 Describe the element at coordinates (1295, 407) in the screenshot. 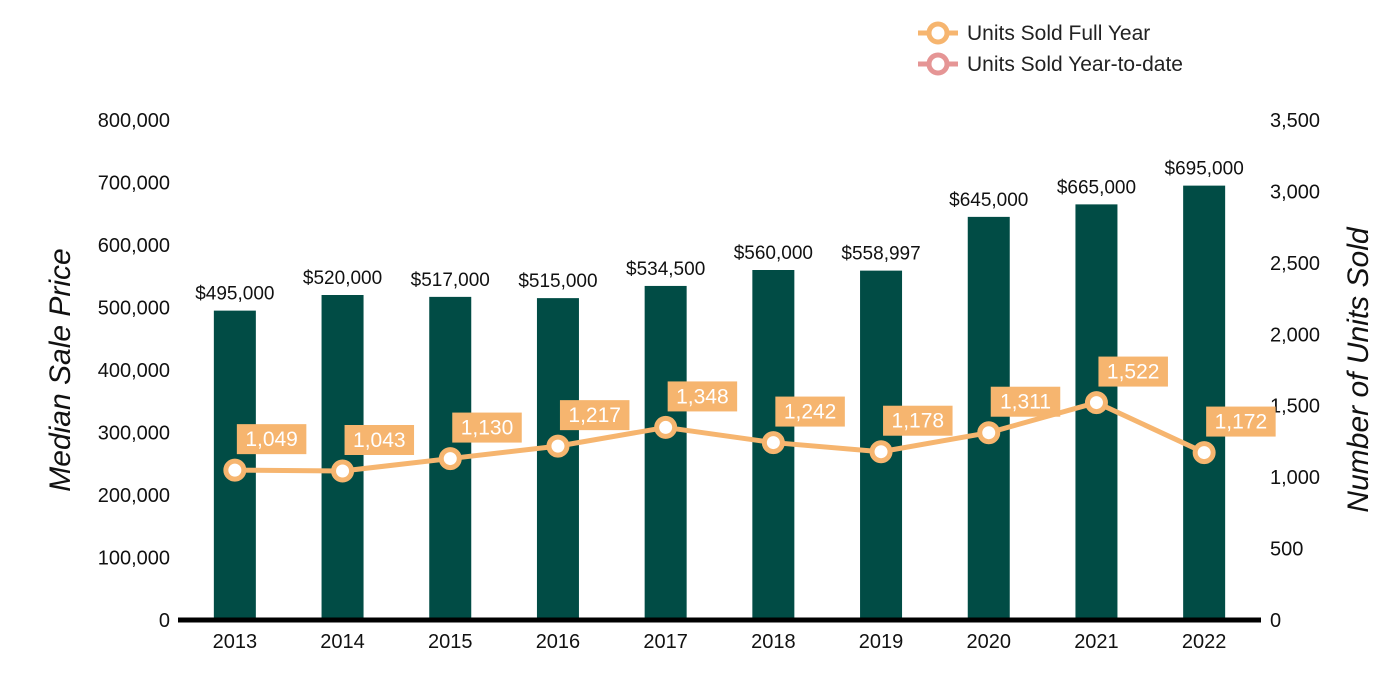

I see `y-right-tick-label: 1,500` at that location.